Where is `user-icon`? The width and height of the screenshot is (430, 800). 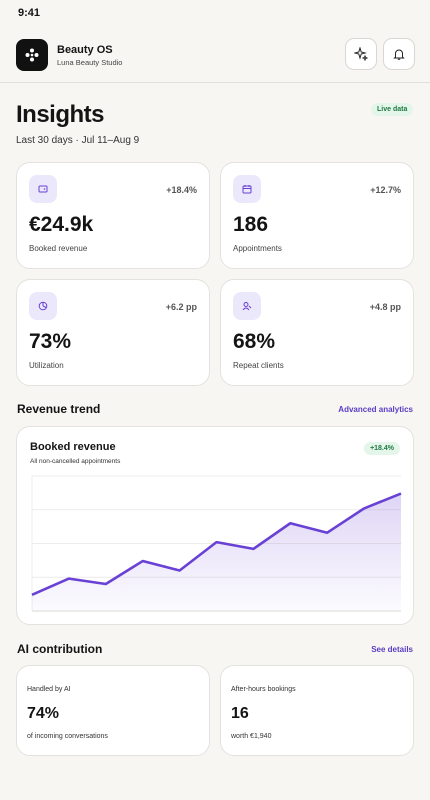
user-icon is located at coordinates (247, 306).